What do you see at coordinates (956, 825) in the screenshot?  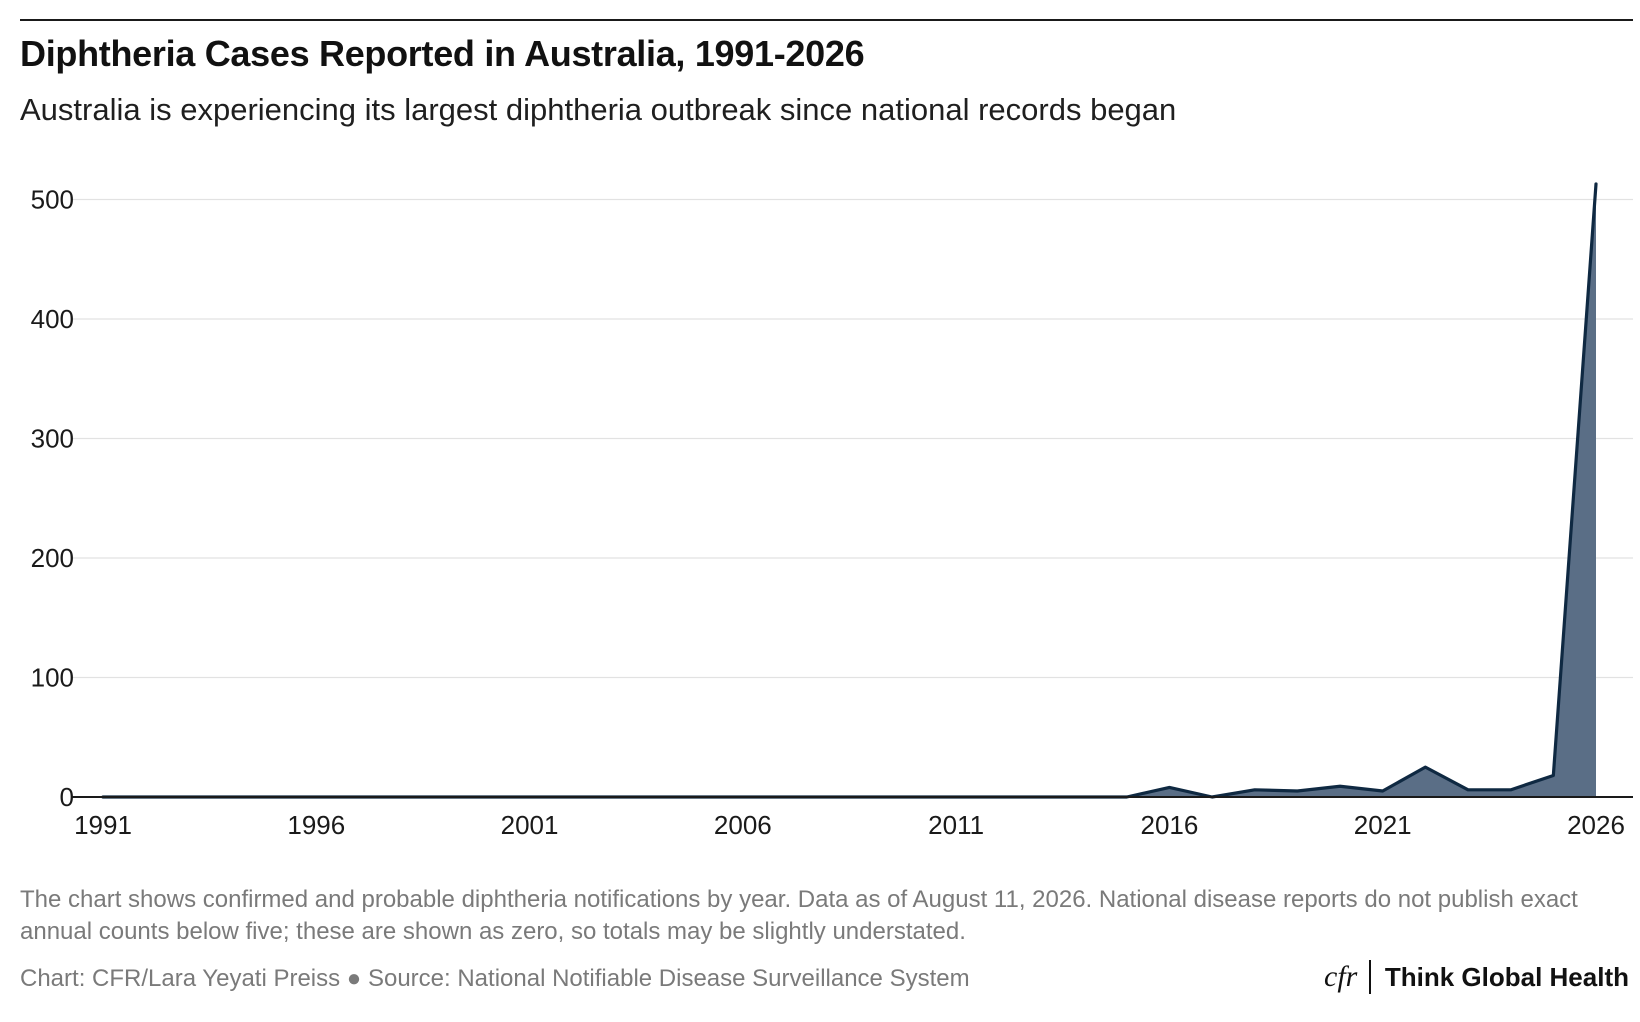 I see `x-tick-label: 2011` at bounding box center [956, 825].